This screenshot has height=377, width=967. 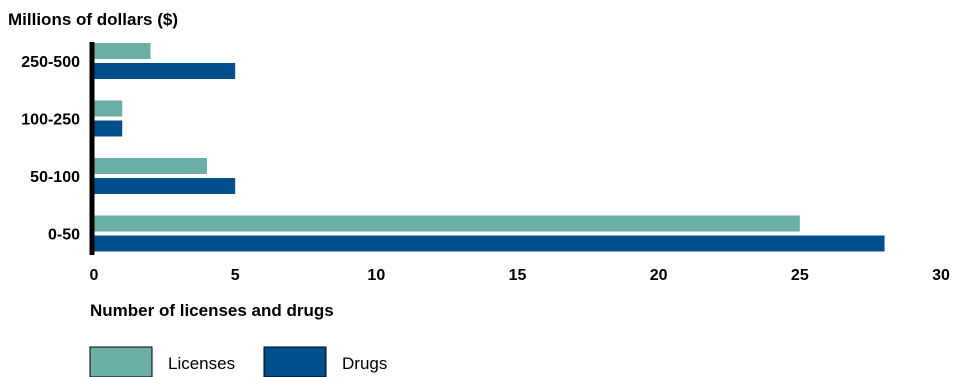 I want to click on x-tick-10: 10, so click(x=376, y=275).